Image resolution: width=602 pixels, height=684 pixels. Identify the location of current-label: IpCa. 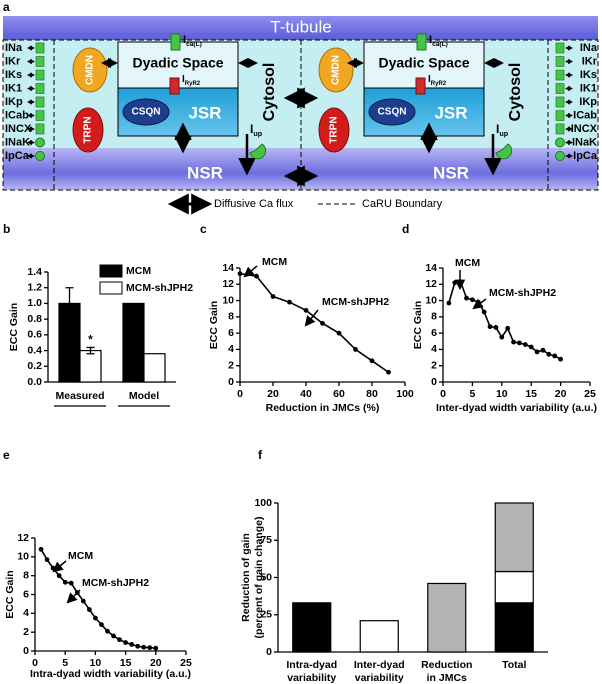
(585, 156).